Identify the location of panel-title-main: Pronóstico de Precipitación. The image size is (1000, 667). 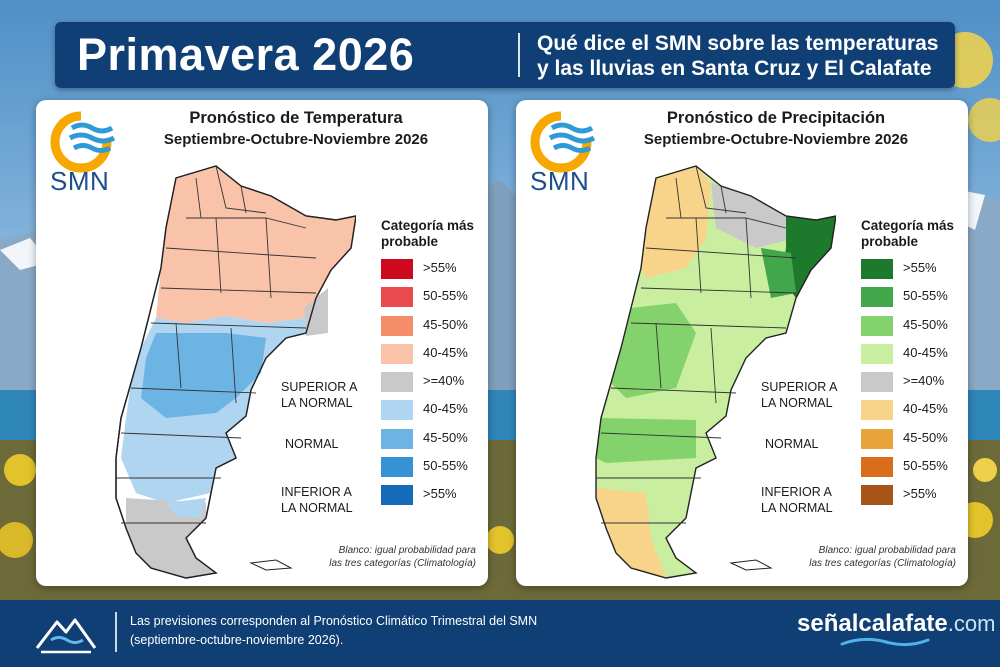
(776, 118).